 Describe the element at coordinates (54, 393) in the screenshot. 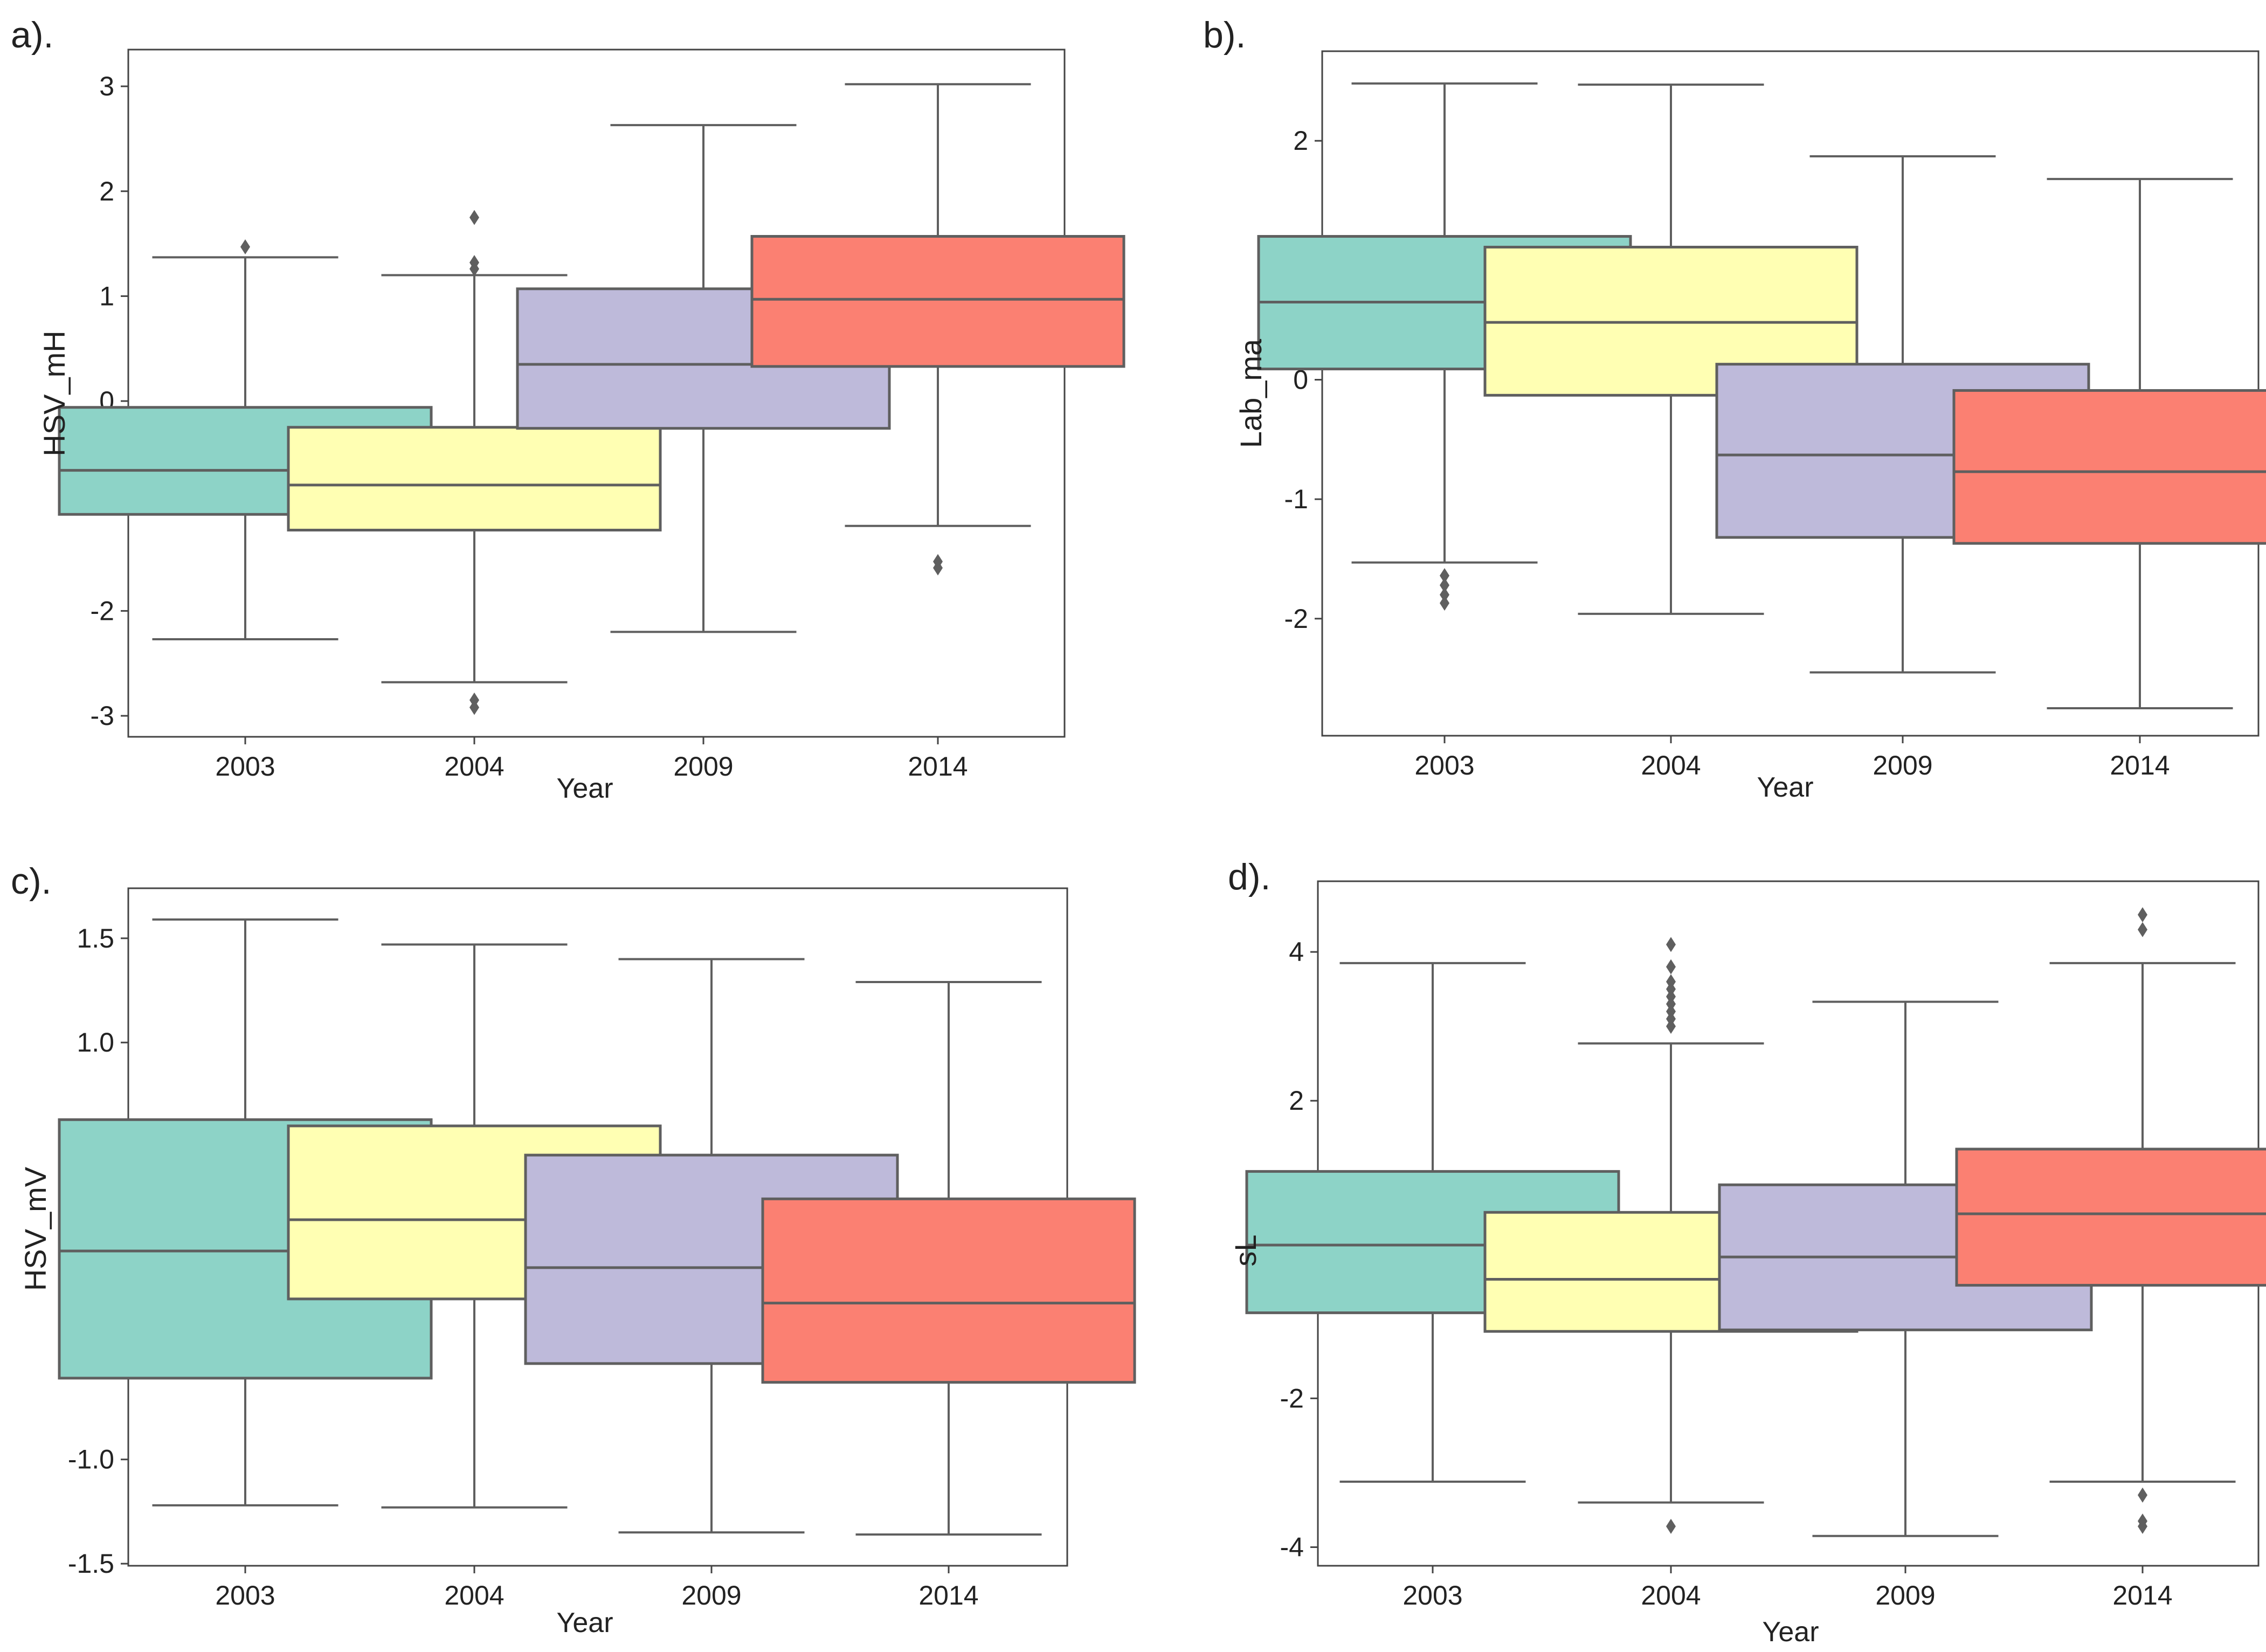

I see `y-axis-label: HSV_mH` at that location.